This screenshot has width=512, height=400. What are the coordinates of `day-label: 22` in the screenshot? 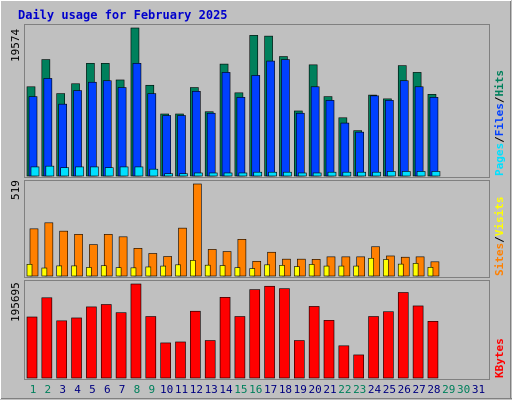 It's located at (344, 389).